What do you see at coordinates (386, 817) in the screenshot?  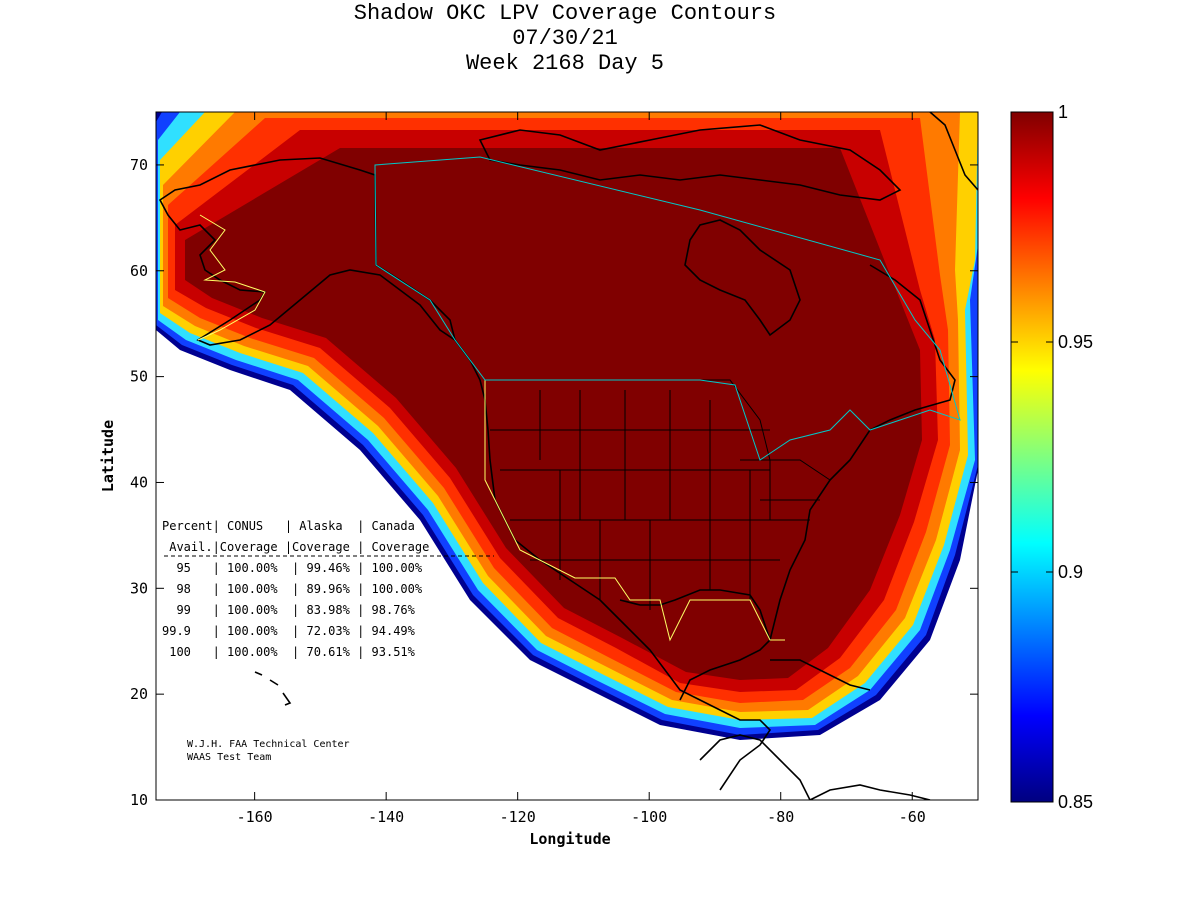 I see `x-tick-label: -140` at bounding box center [386, 817].